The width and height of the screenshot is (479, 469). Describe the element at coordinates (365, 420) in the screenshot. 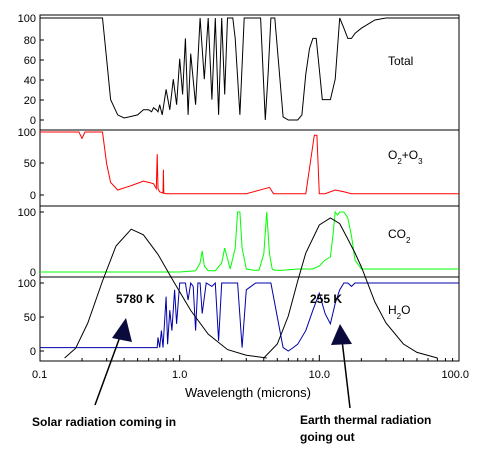

I see `annotation-earth-caption-line1: Earth thermal radiation` at that location.